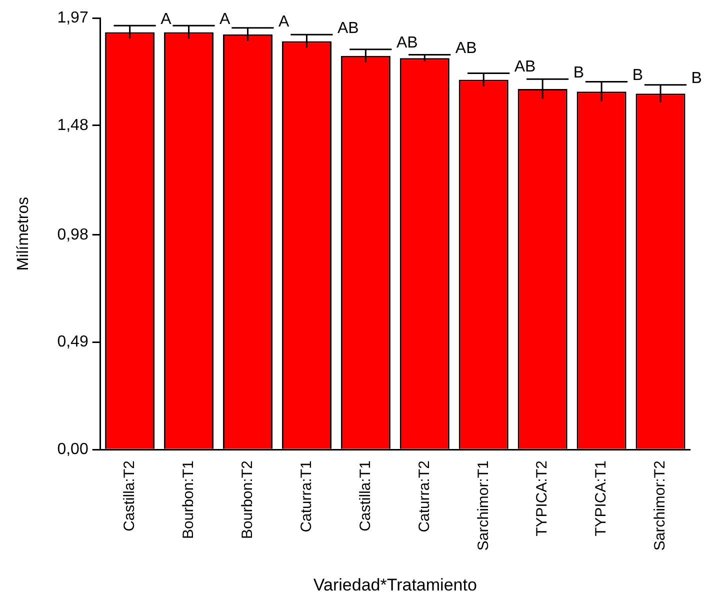  Describe the element at coordinates (72, 235) in the screenshot. I see `y-tick-label: 0,98` at that location.